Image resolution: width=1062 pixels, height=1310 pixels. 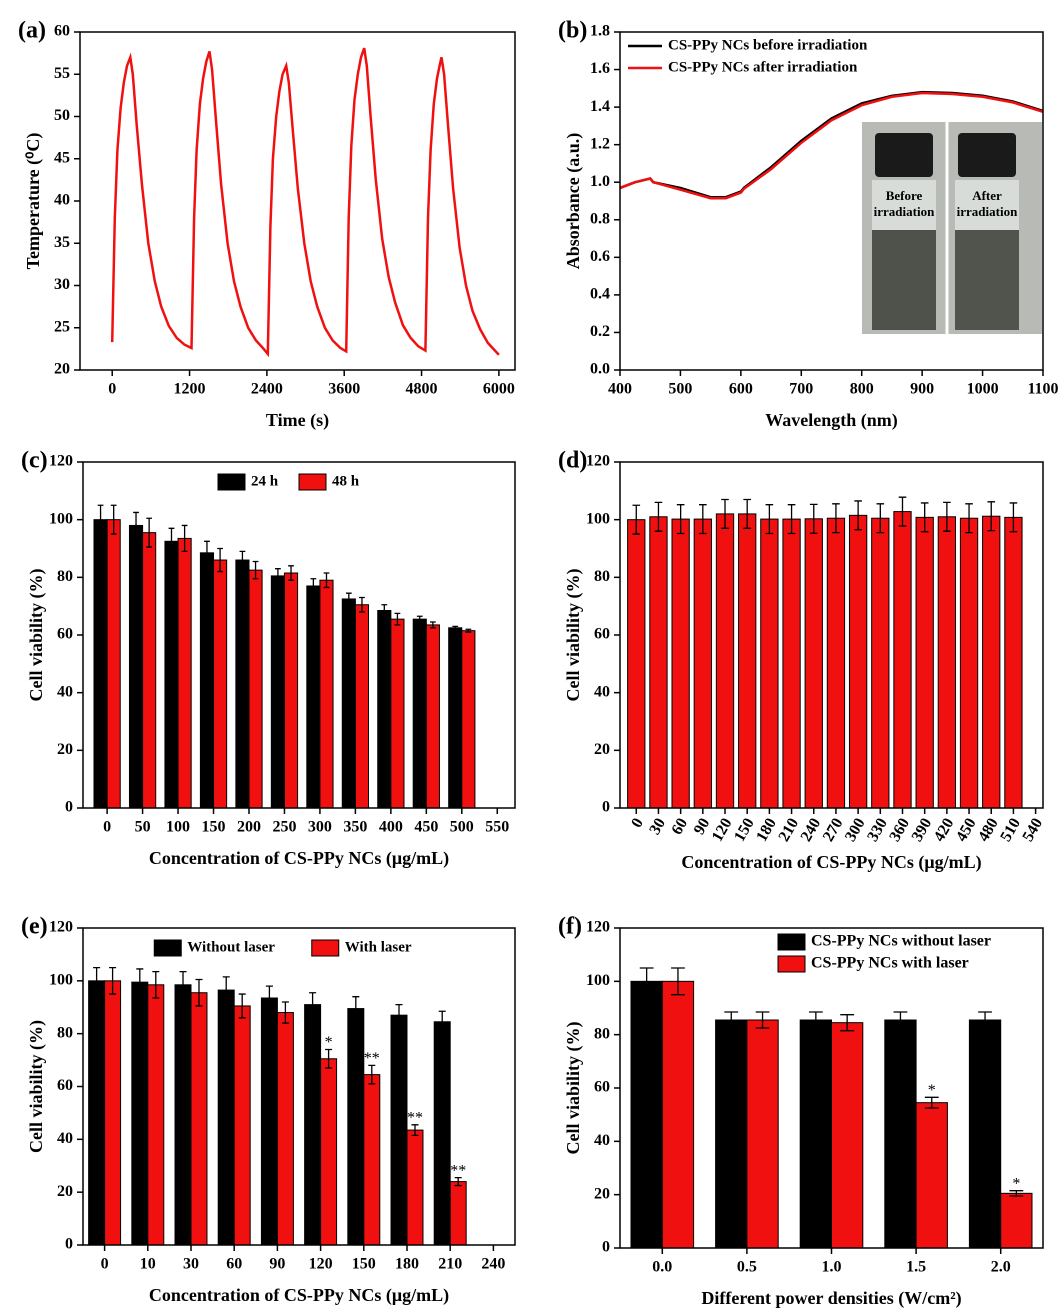 I want to click on x-tick-label: 300, so click(x=320, y=827).